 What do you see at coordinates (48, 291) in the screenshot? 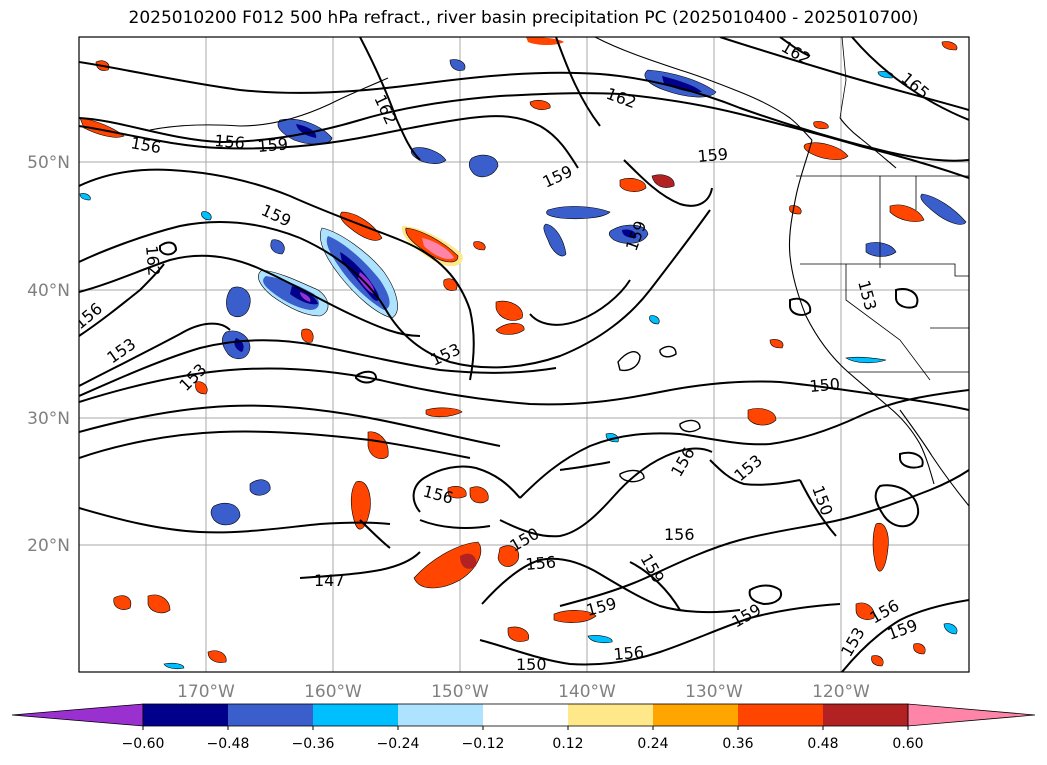
I see `lat-label: 40°N` at bounding box center [48, 291].